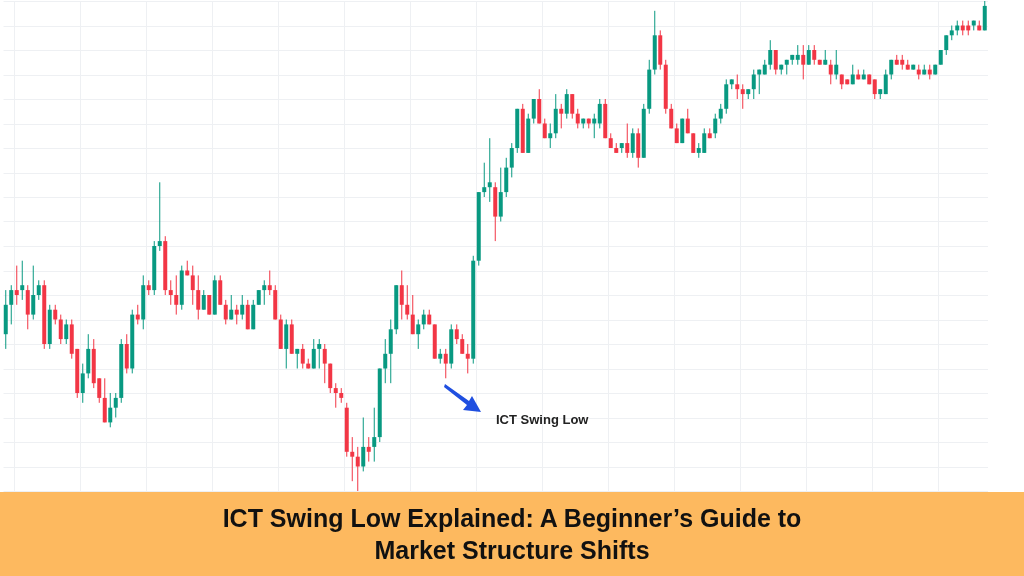 The image size is (1024, 576). I want to click on text: ICT Swing Low Explained: A Beginner’s Guide to Market Structure Shifts, so click(512, 534).